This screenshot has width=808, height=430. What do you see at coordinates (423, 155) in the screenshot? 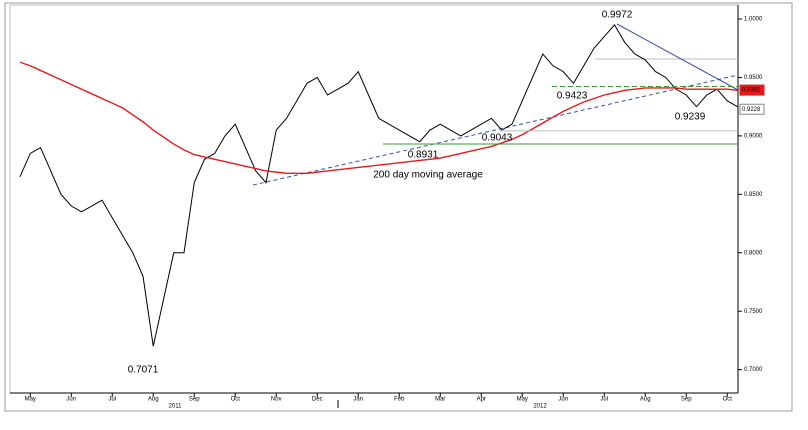
I see `annotation: 0.8931` at bounding box center [423, 155].